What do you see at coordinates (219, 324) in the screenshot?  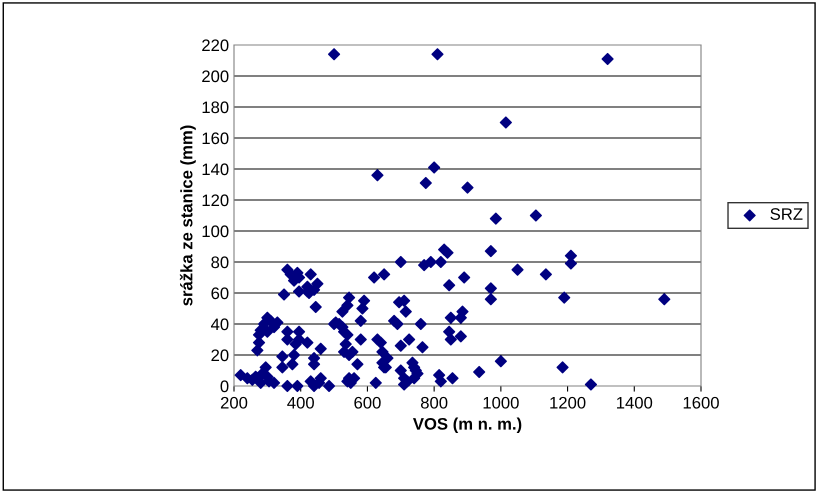 I see `y-tick-label: 40` at bounding box center [219, 324].